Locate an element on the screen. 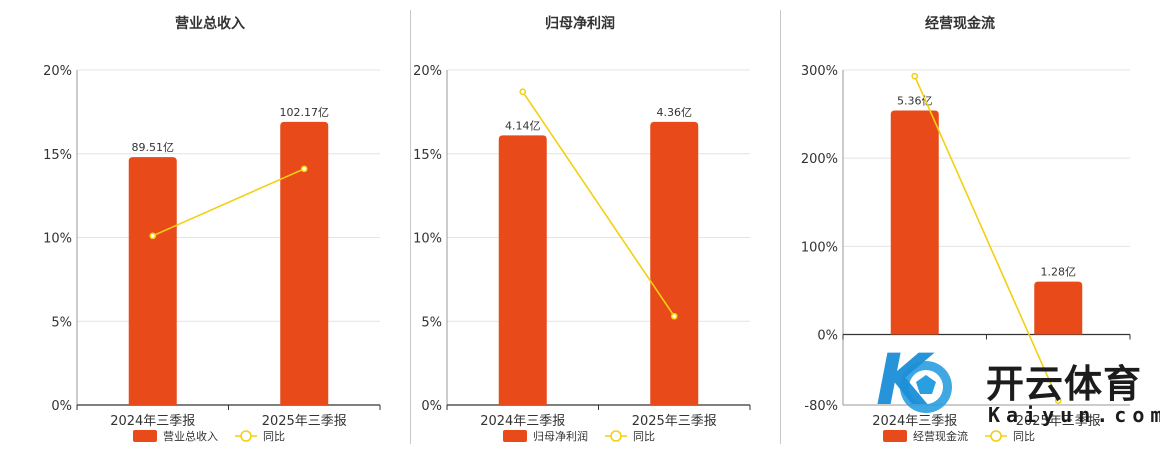  chart-title: 营业总收入 is located at coordinates (210, 23).